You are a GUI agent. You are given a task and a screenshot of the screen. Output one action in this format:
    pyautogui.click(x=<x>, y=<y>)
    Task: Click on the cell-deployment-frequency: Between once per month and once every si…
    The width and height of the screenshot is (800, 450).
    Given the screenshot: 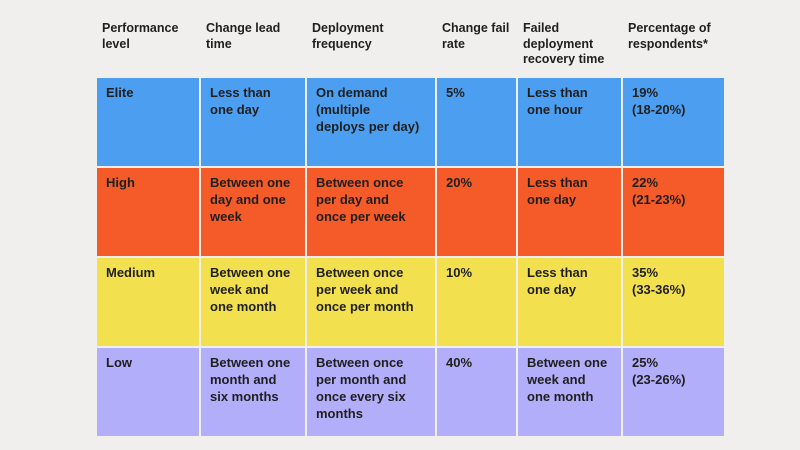 What is the action you would take?
    pyautogui.click(x=371, y=392)
    